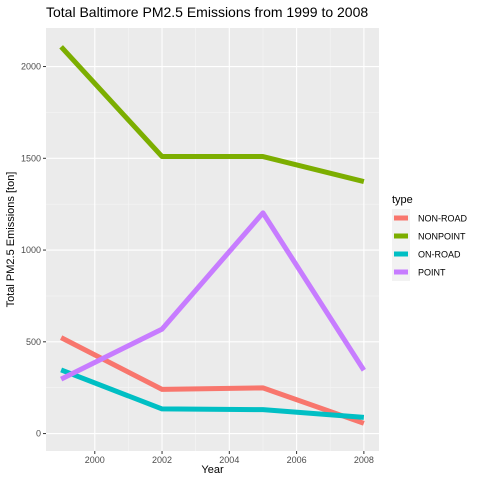 The height and width of the screenshot is (480, 480). Describe the element at coordinates (11, 240) in the screenshot. I see `y-axis-title: Total PM2.5 Emissions [ton]` at that location.